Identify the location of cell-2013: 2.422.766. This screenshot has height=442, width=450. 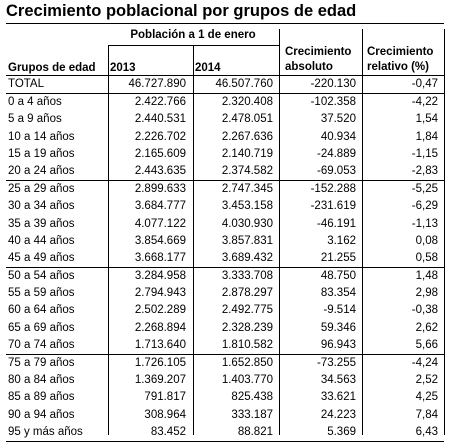
(160, 102).